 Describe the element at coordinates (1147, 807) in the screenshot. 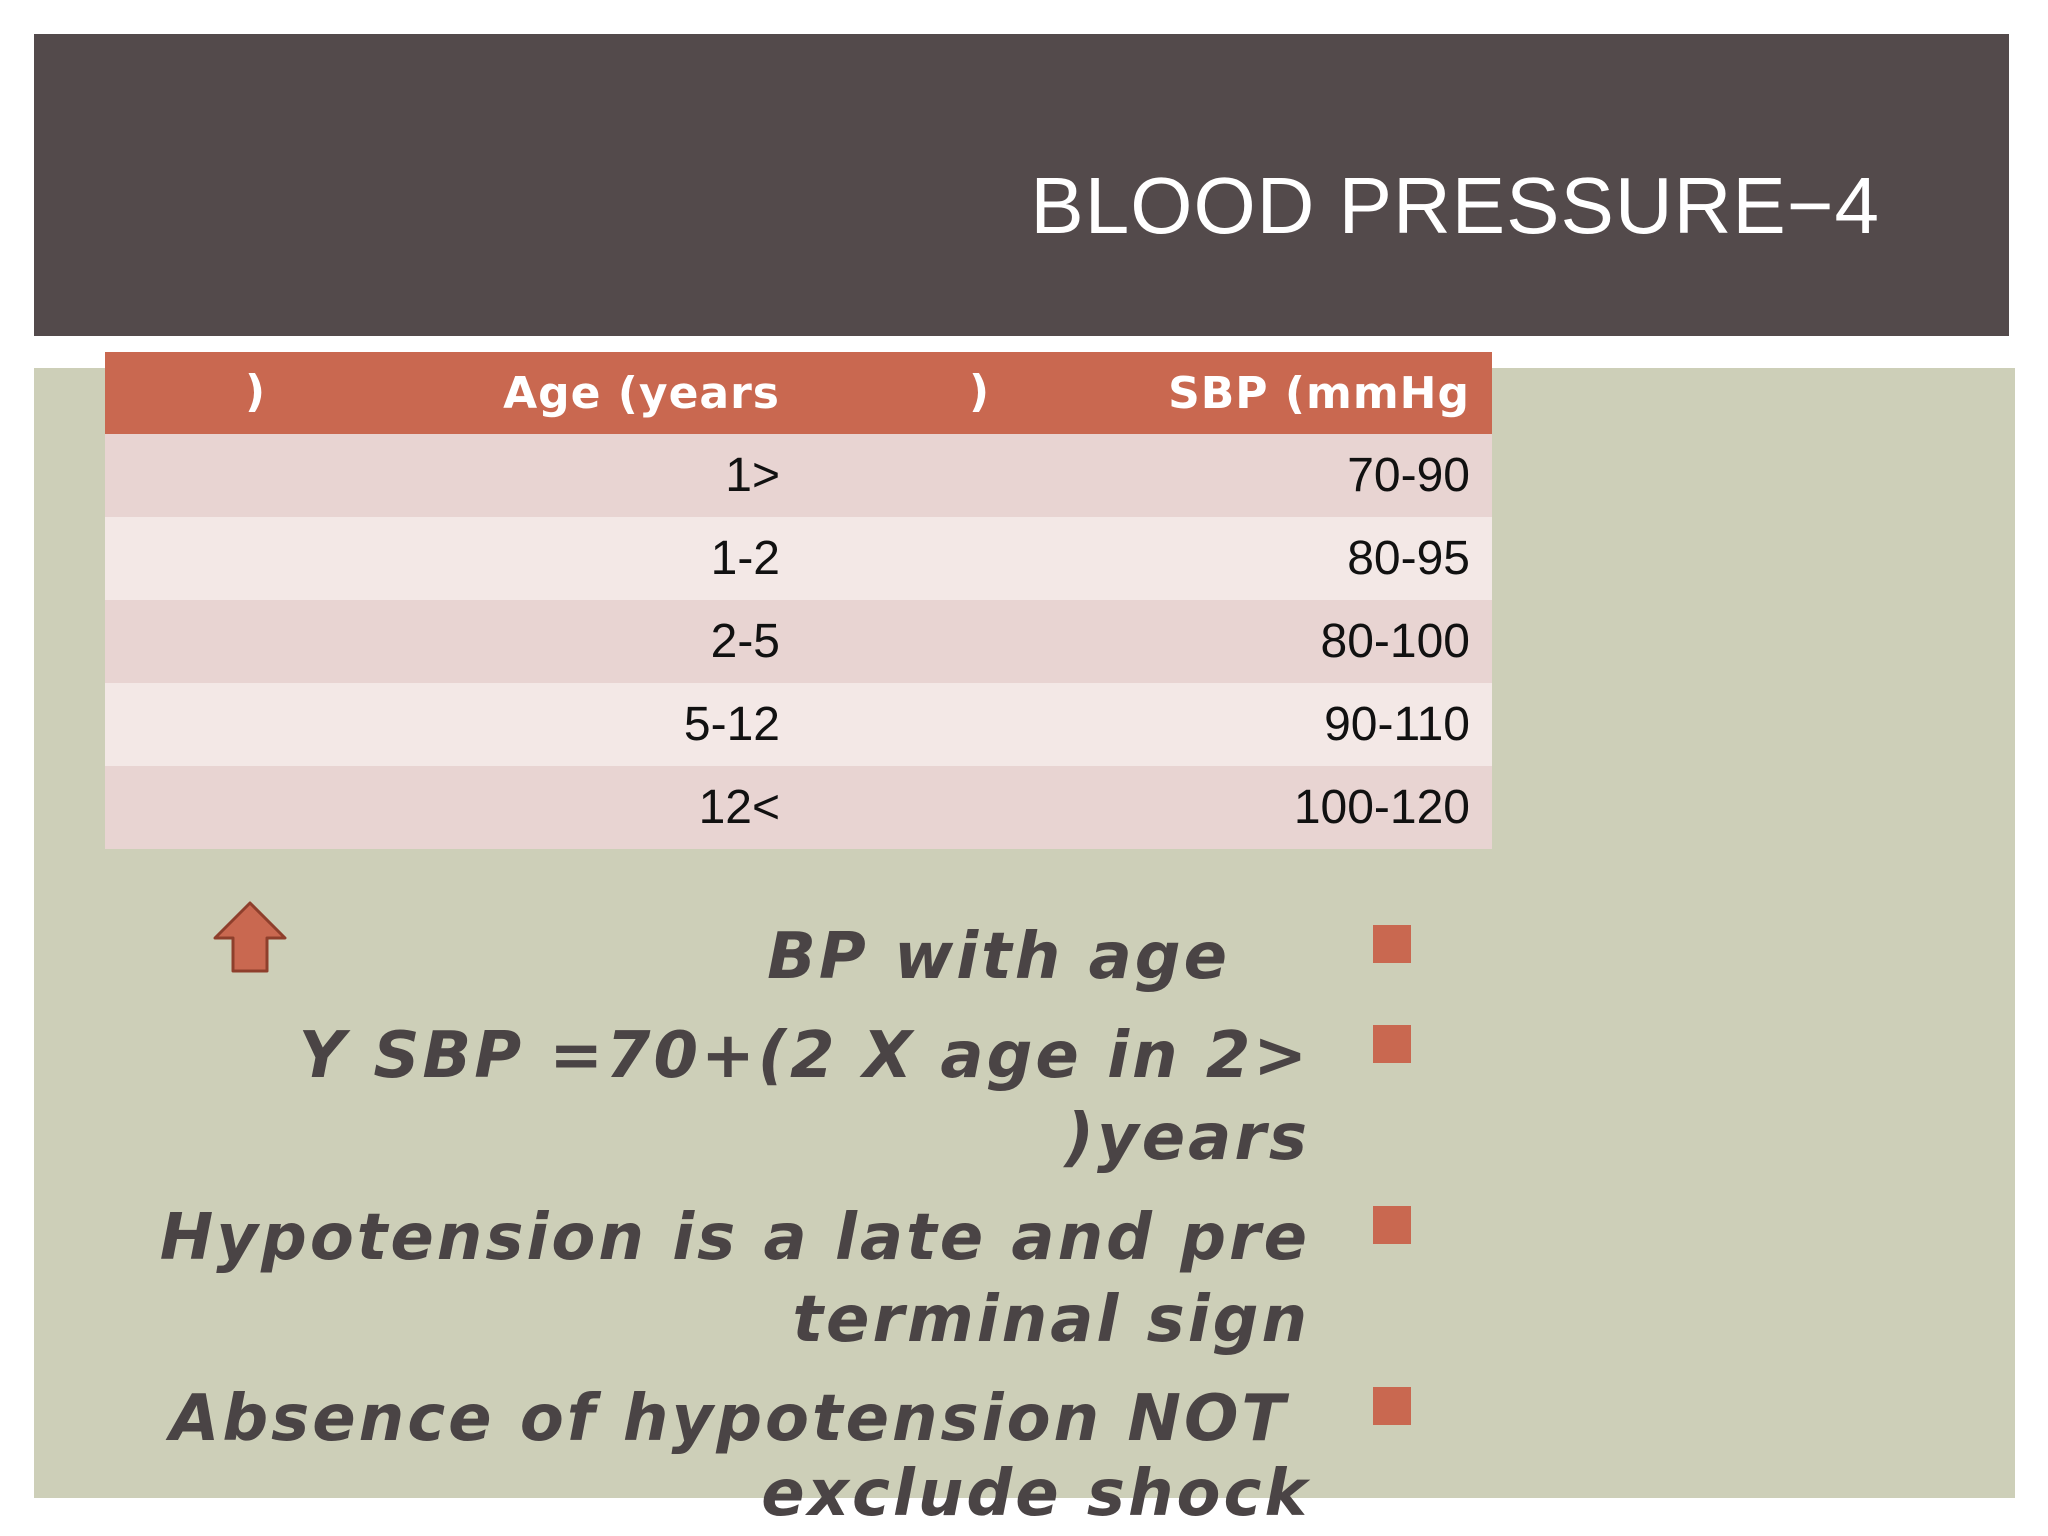

I see `sbp-cell: 100-120` at that location.